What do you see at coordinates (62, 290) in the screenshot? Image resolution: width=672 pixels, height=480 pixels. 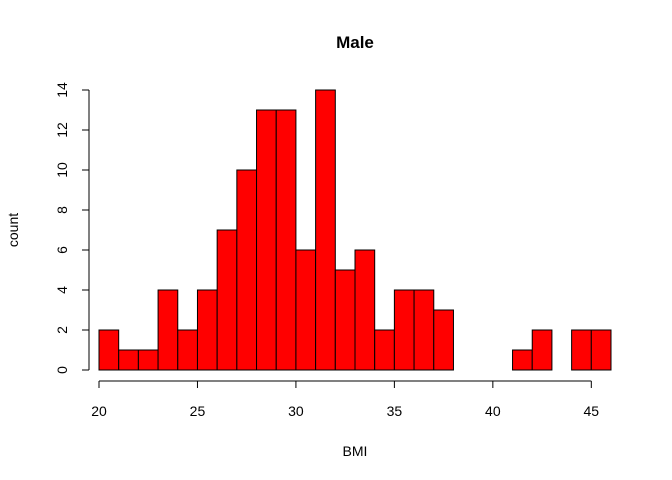 I see `y-tick-label: 4` at bounding box center [62, 290].